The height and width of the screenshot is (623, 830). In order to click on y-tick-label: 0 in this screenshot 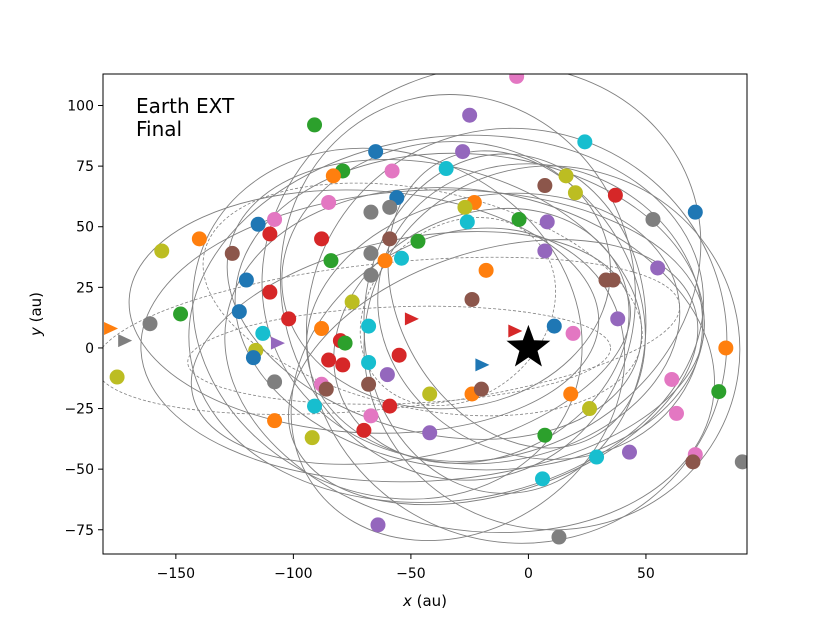, I will do `click(89, 349)`.